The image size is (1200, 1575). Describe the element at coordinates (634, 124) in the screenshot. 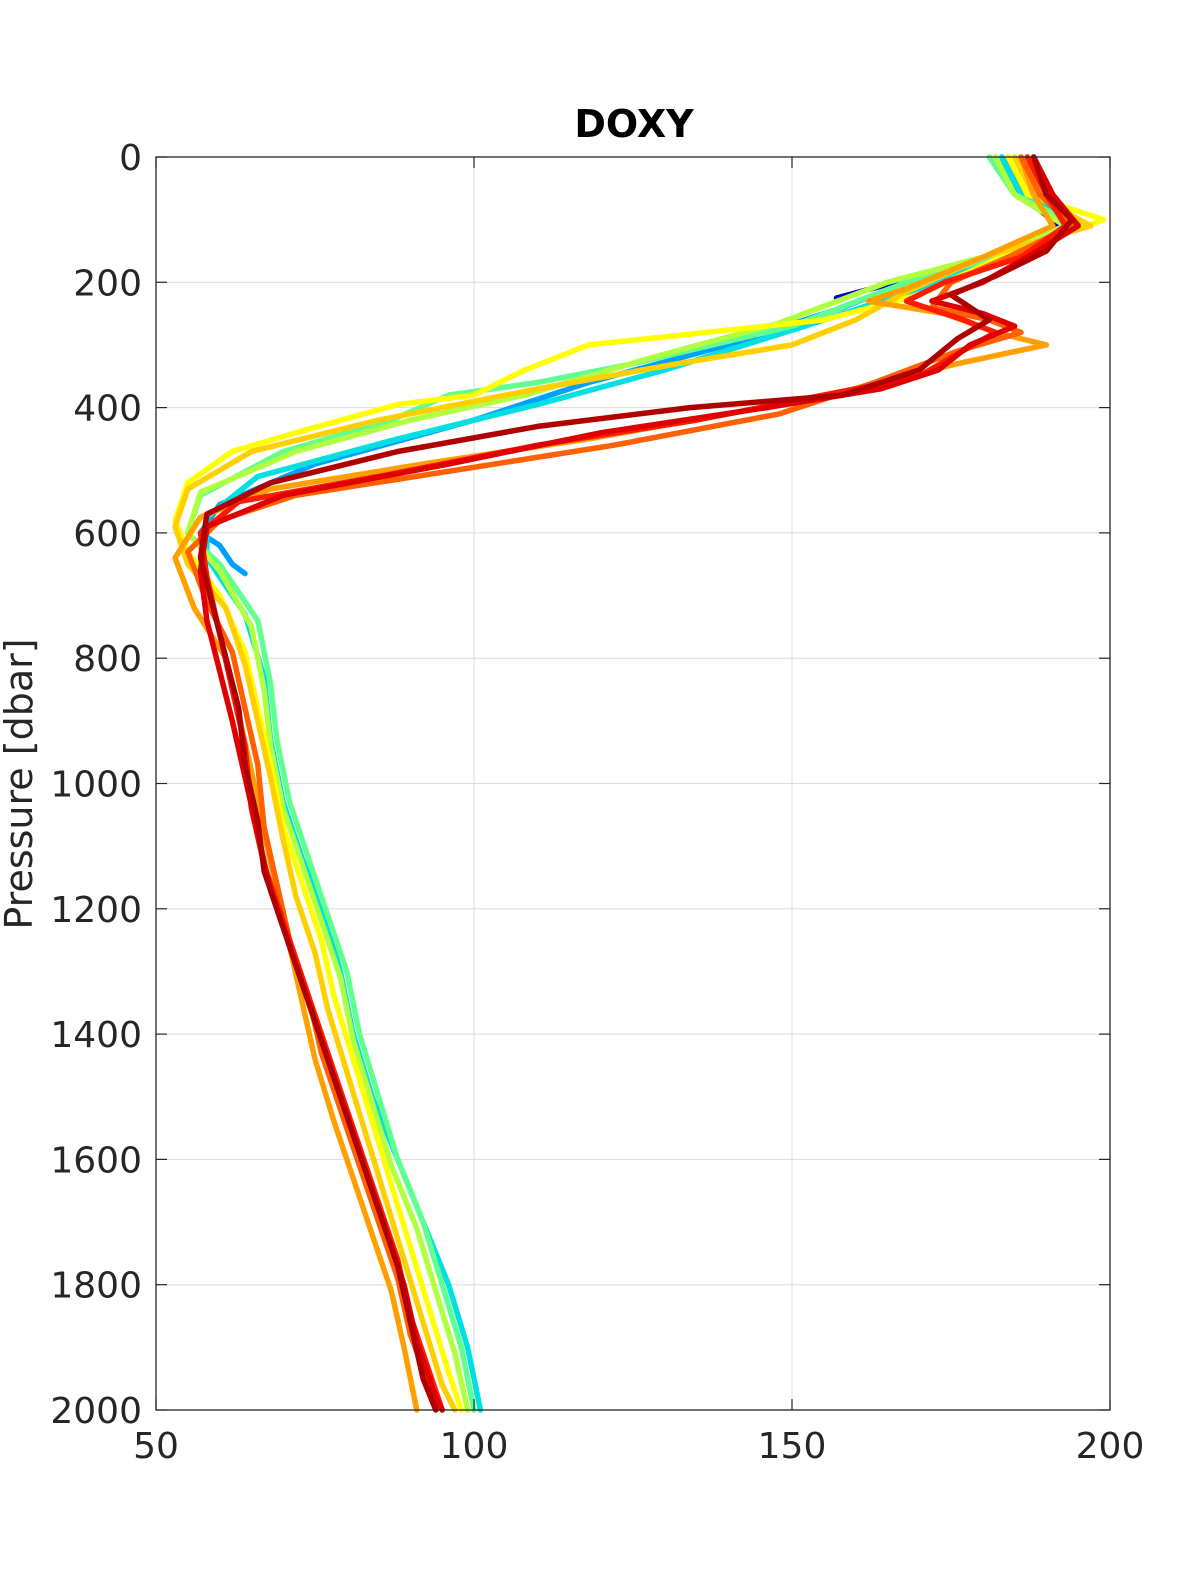

I see `chart-title: DOXY` at that location.